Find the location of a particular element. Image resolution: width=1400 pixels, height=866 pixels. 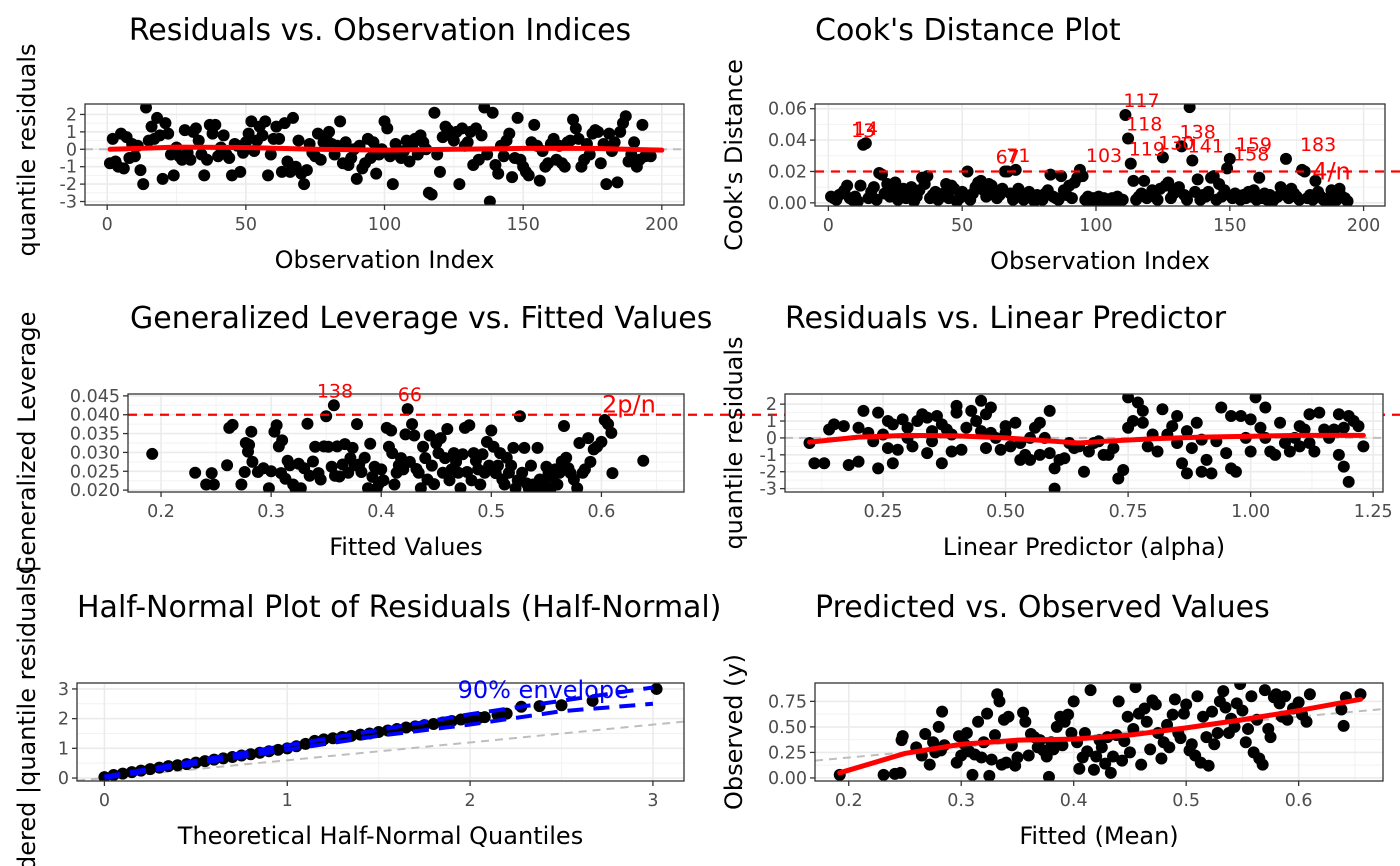

x-tick-label: 150 is located at coordinates (522, 225).